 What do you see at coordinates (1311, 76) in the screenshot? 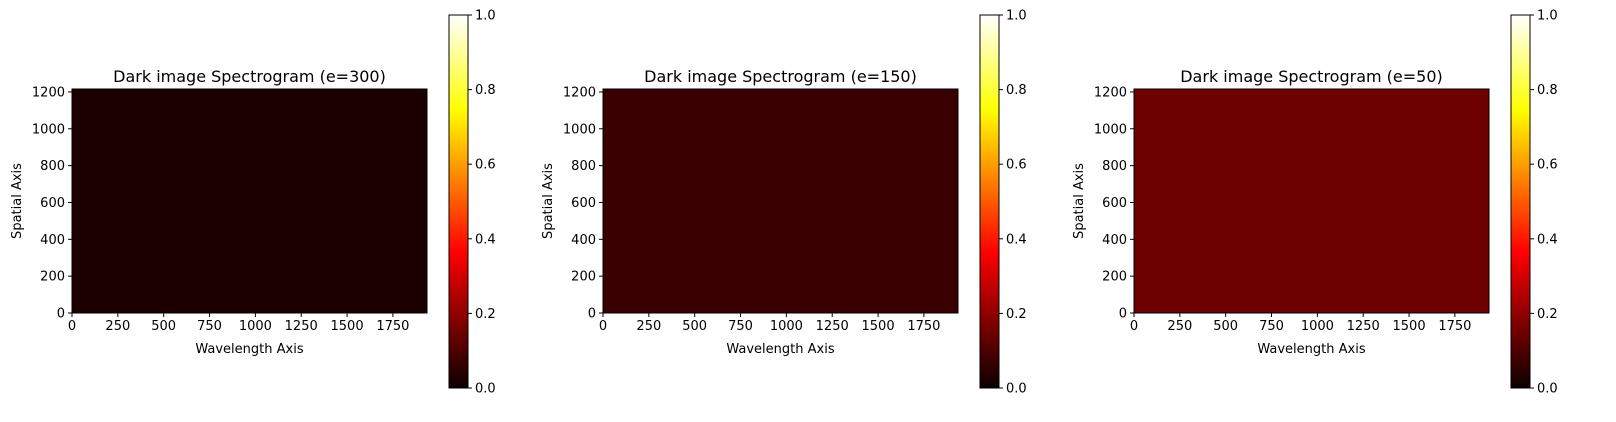
I see `chart-title: Dark image Spectrogram (e=50)` at bounding box center [1311, 76].